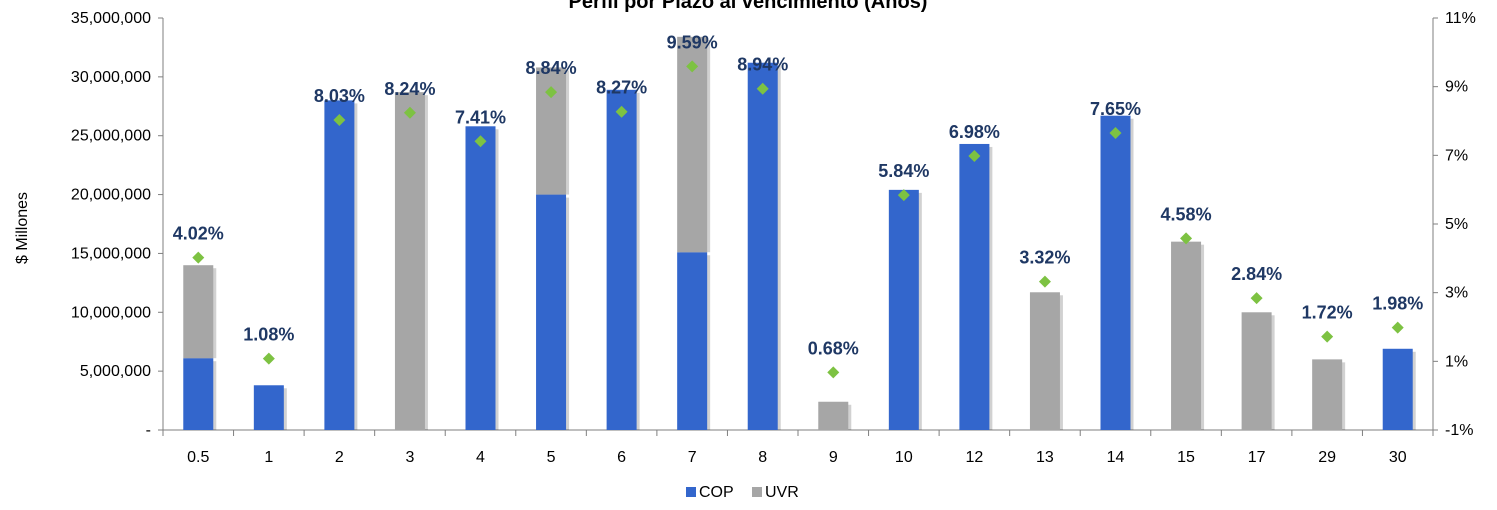  Describe the element at coordinates (111, 253) in the screenshot. I see `y-left-tick-label: 15,000,000` at that location.